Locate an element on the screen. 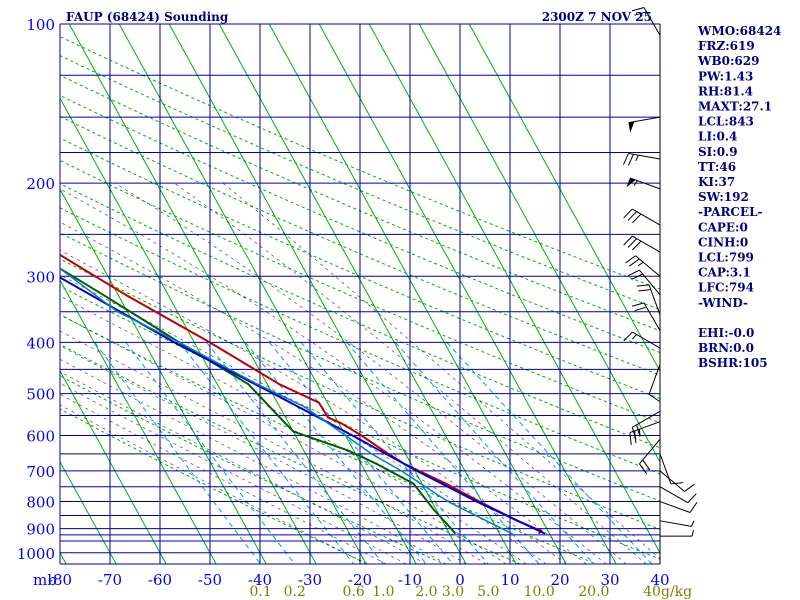 The width and height of the screenshot is (800, 600). chart-timestamp: 2300Z 7 NOV 25 is located at coordinates (597, 17).